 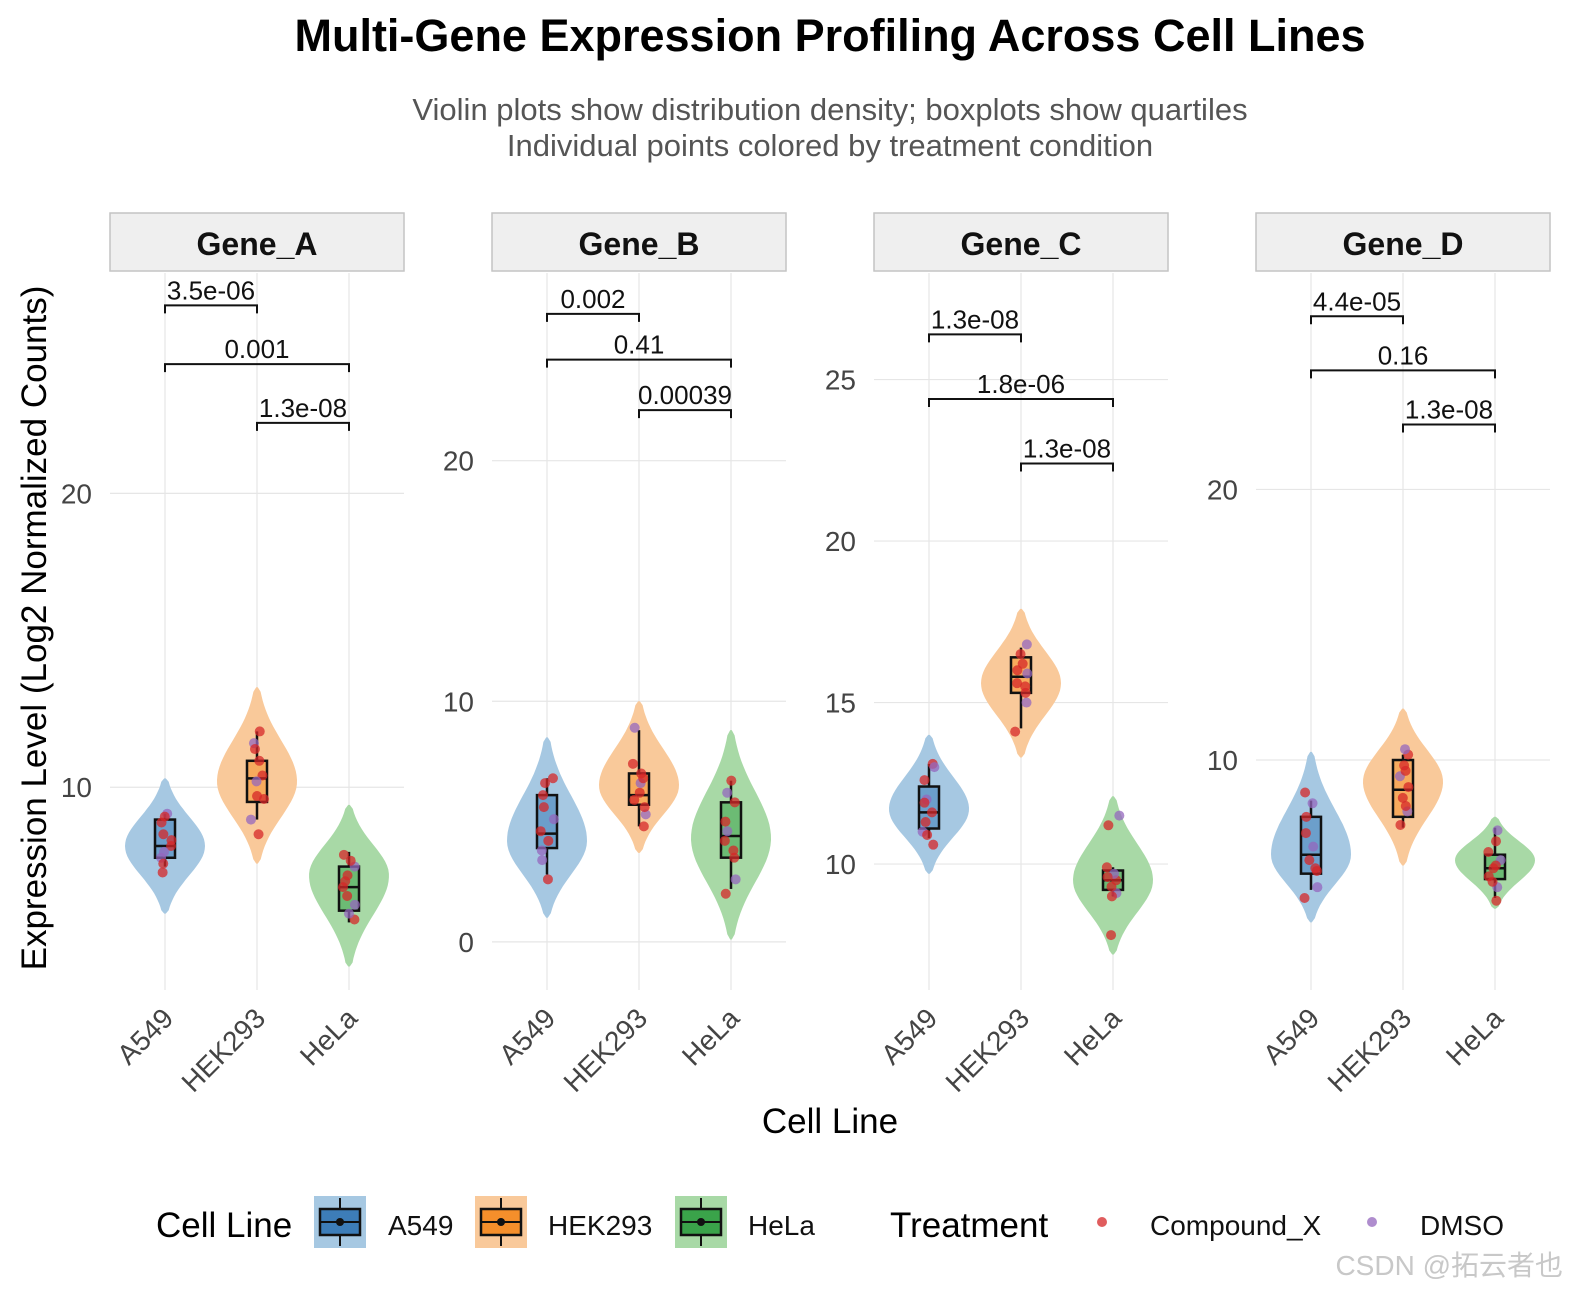 I want to click on legend-key-hek293, so click(x=501, y=1222).